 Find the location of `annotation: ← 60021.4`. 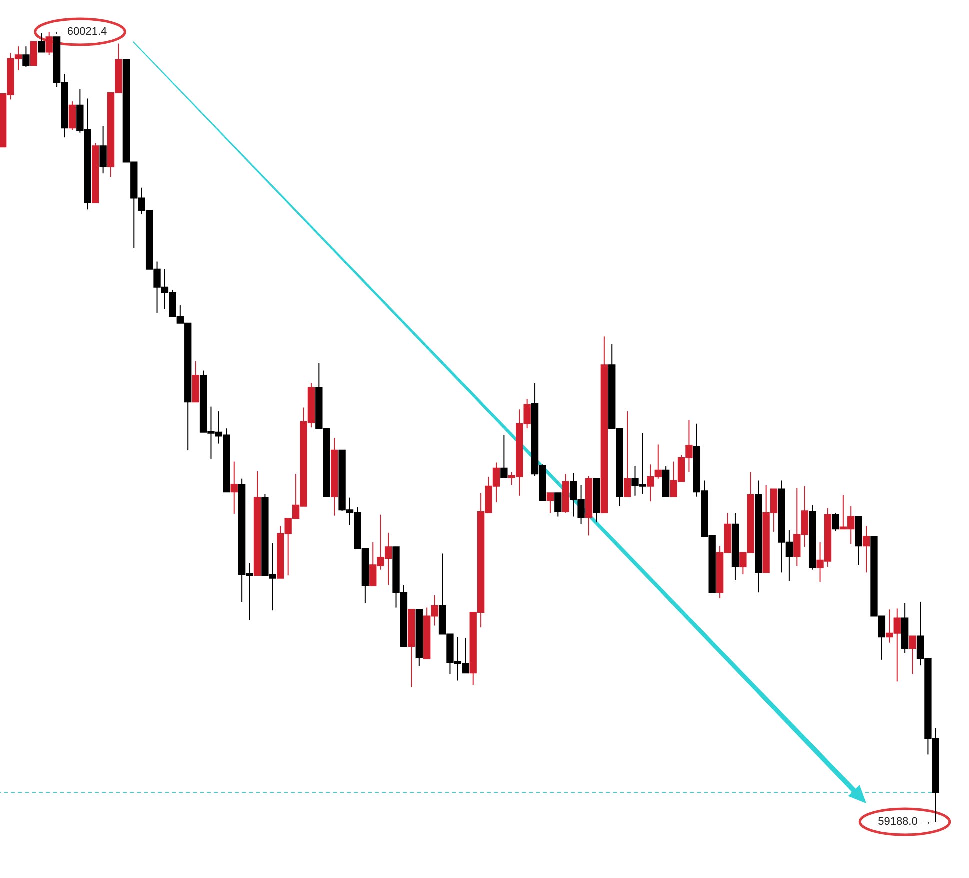

annotation: ← 60021.4 is located at coordinates (80, 32).